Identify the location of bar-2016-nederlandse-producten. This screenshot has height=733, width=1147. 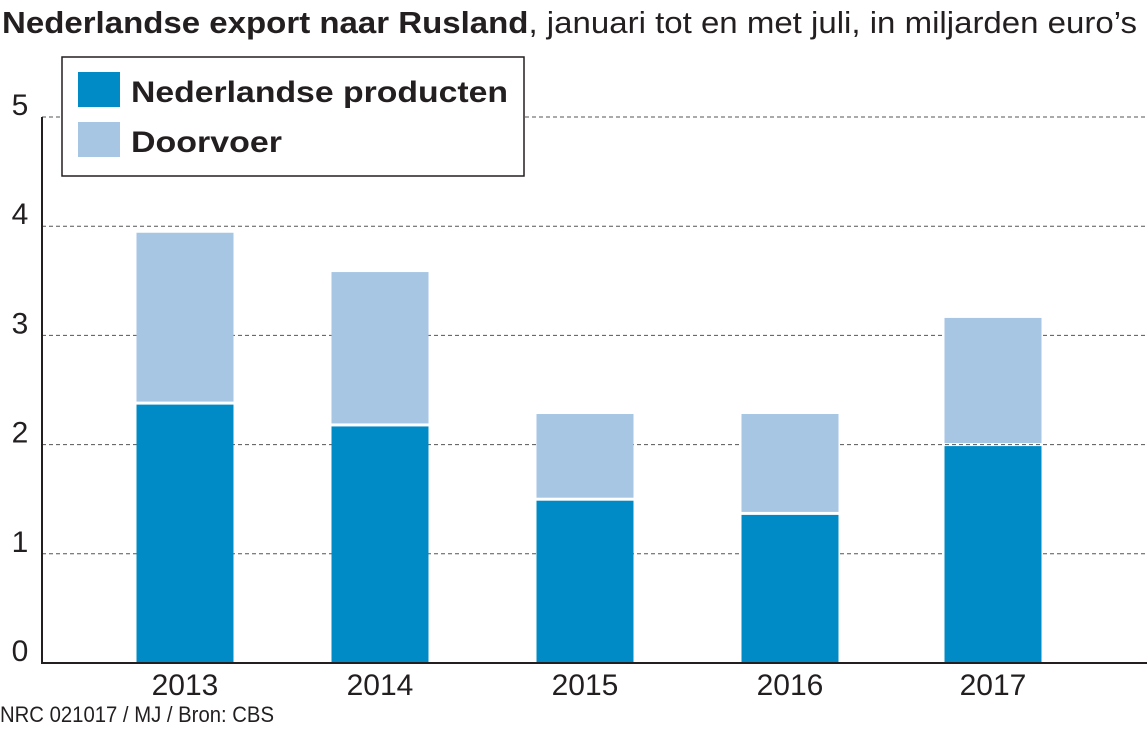
(790, 588).